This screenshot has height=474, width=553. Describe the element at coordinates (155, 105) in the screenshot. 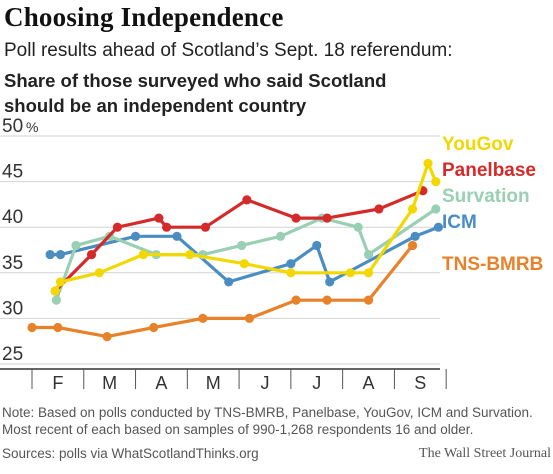

I see `description-line-2: should be an independent country` at that location.